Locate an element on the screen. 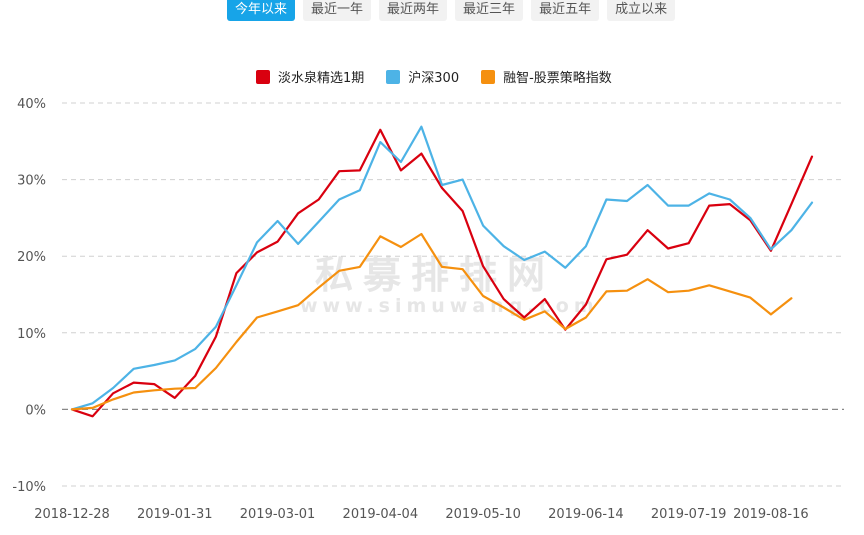 The image size is (864, 535). x-tick-label: 2019-01-31 is located at coordinates (175, 514).